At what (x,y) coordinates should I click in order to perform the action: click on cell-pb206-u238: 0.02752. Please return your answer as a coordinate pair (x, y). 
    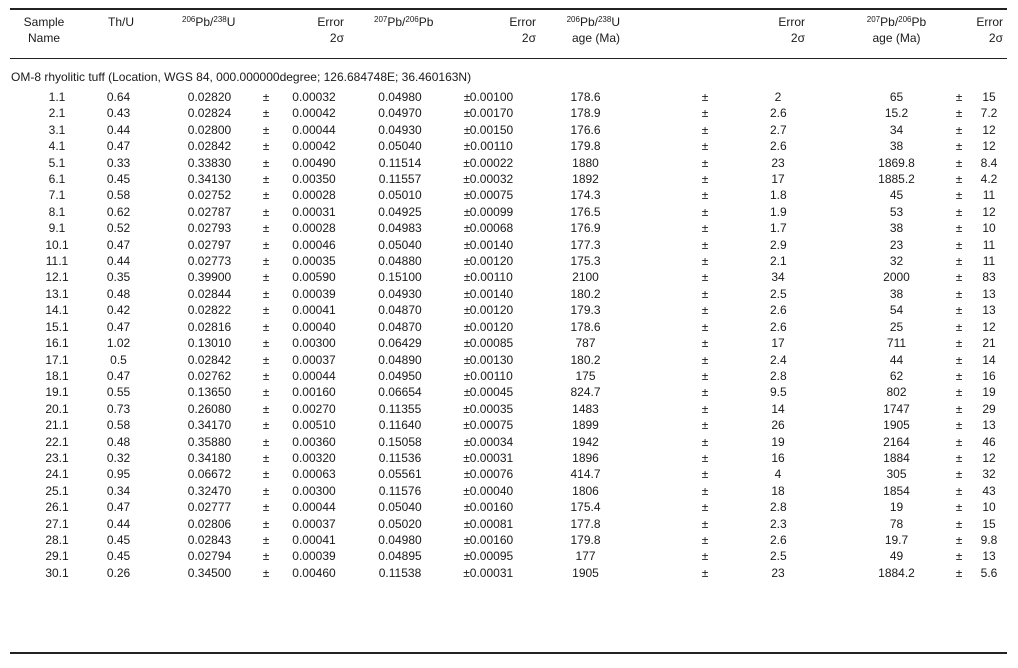
    Looking at the image, I should click on (209, 195).